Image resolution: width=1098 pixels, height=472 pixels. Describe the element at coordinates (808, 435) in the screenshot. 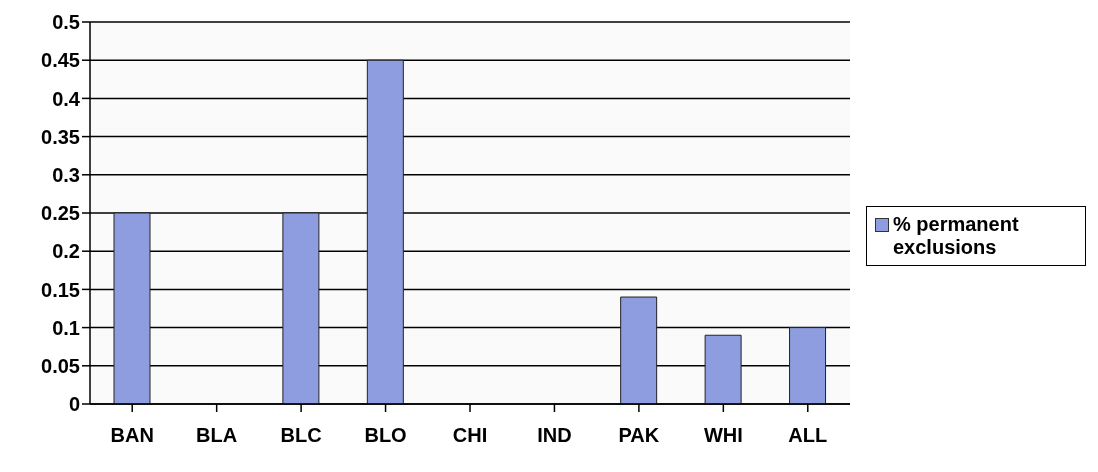

I see `x-tick-label: ALL` at that location.